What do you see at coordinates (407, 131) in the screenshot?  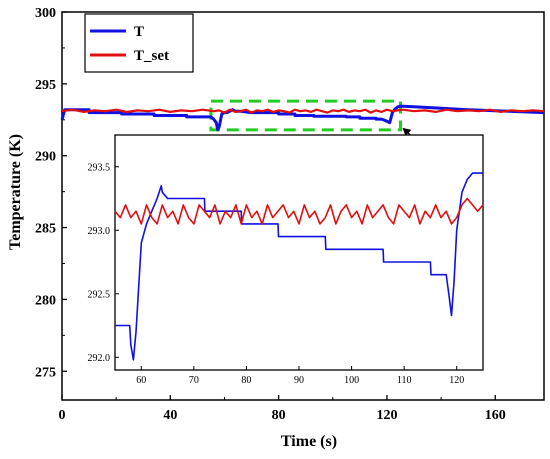 I see `zoom-arrow-head` at bounding box center [407, 131].